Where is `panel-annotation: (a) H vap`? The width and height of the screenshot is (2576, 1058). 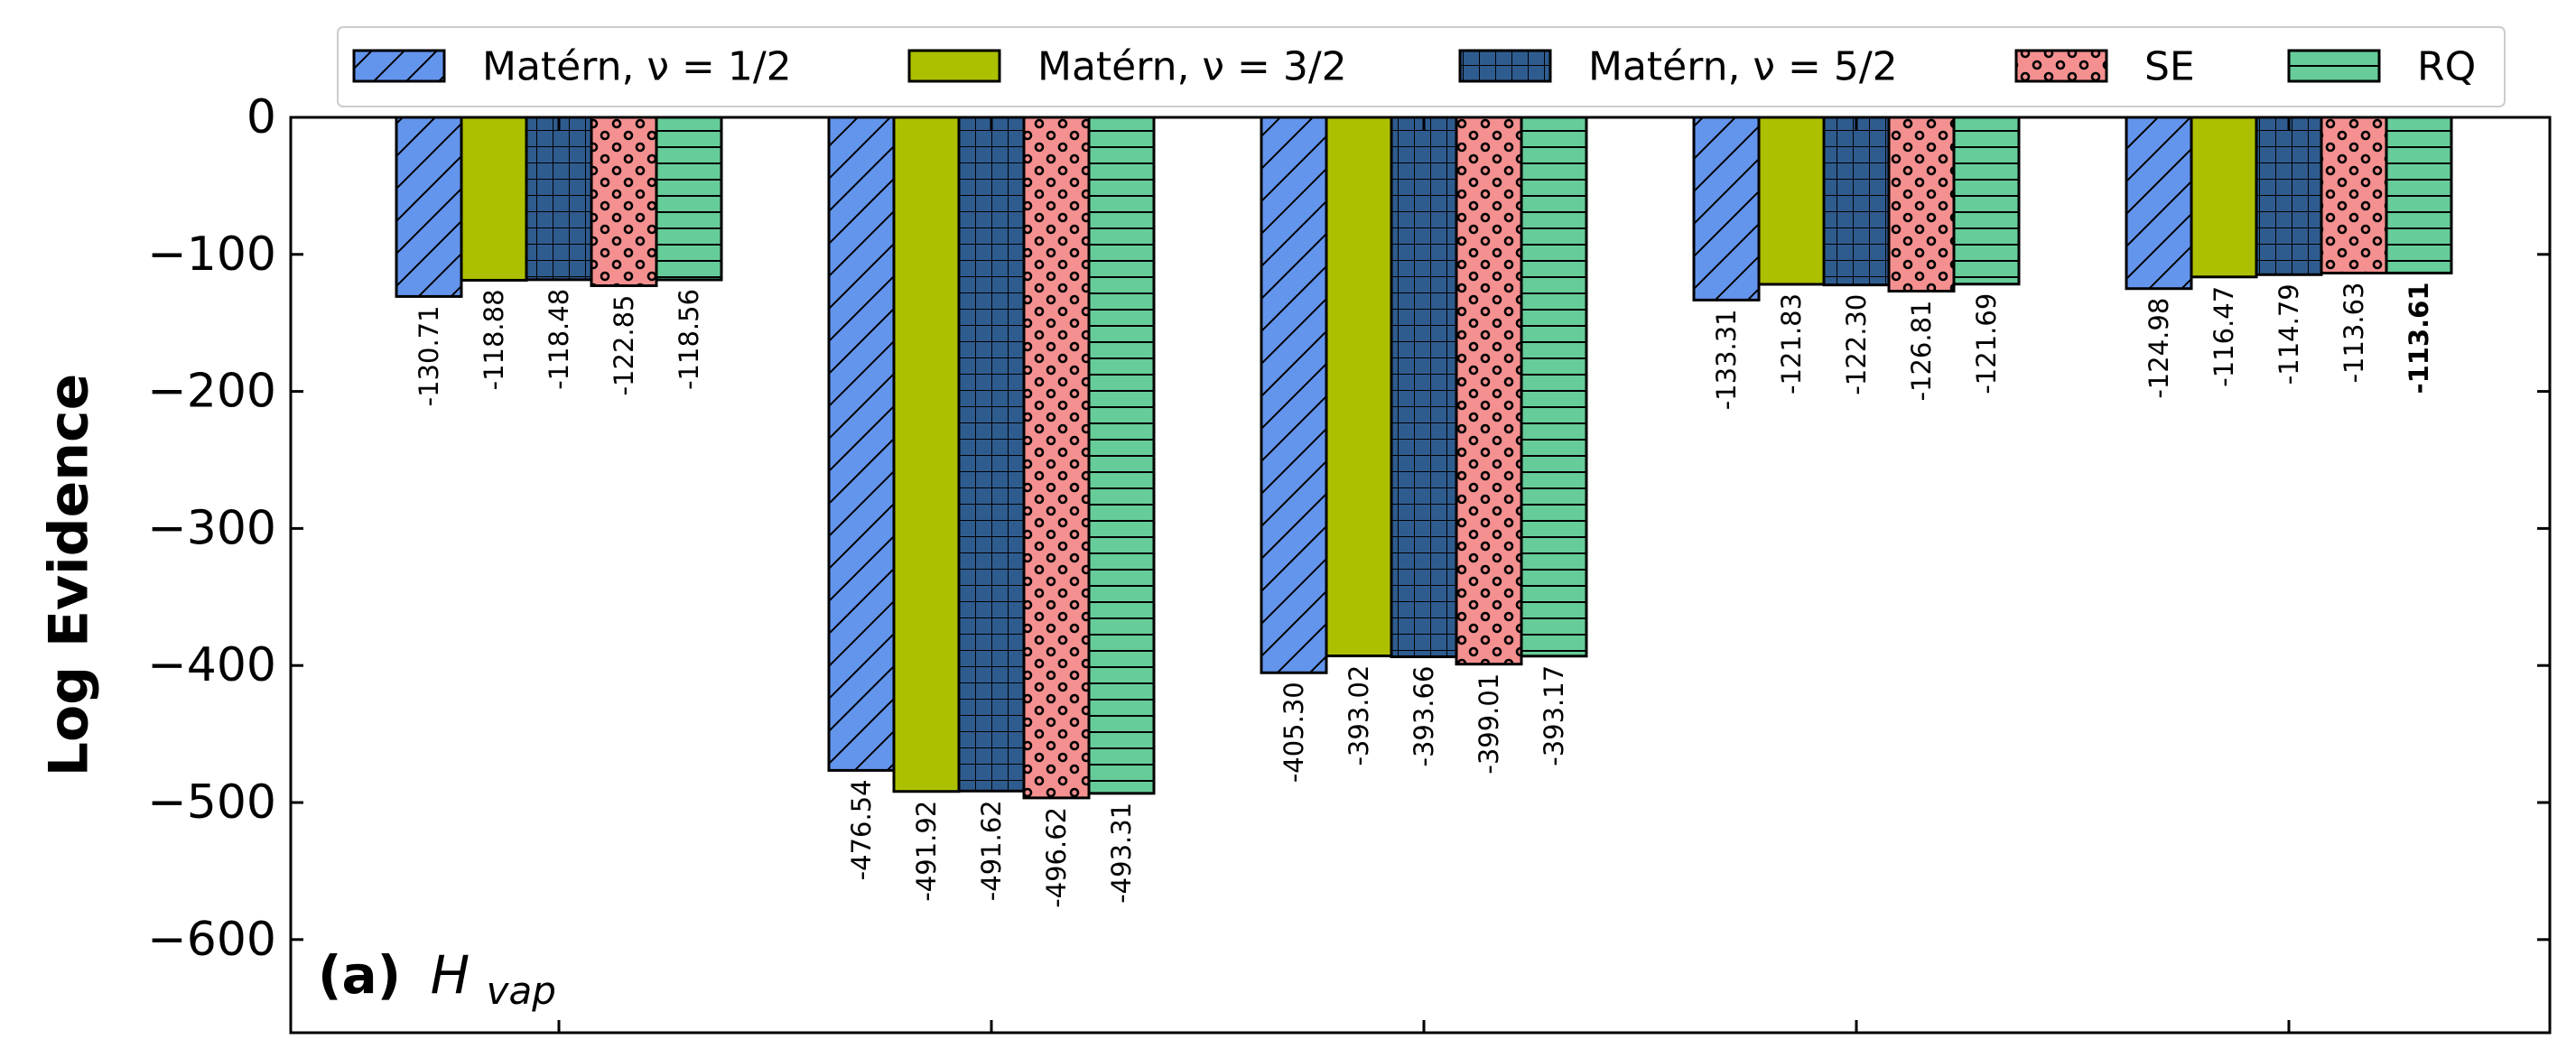 panel-annotation: (a) H vap is located at coordinates (437, 978).